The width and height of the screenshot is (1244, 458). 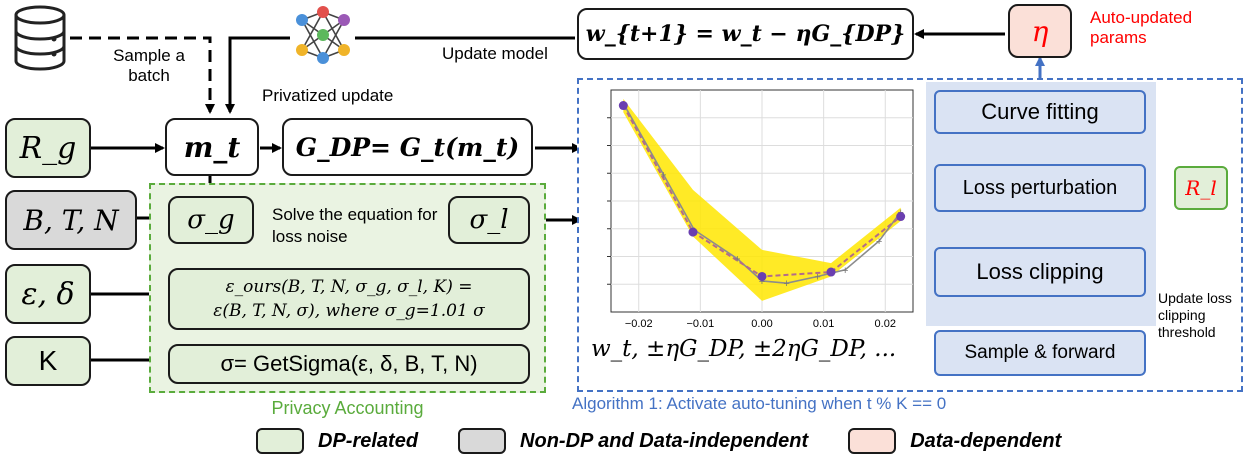 I want to click on legend-label-nondp: Non-DP and Data-independent, so click(x=664, y=440).